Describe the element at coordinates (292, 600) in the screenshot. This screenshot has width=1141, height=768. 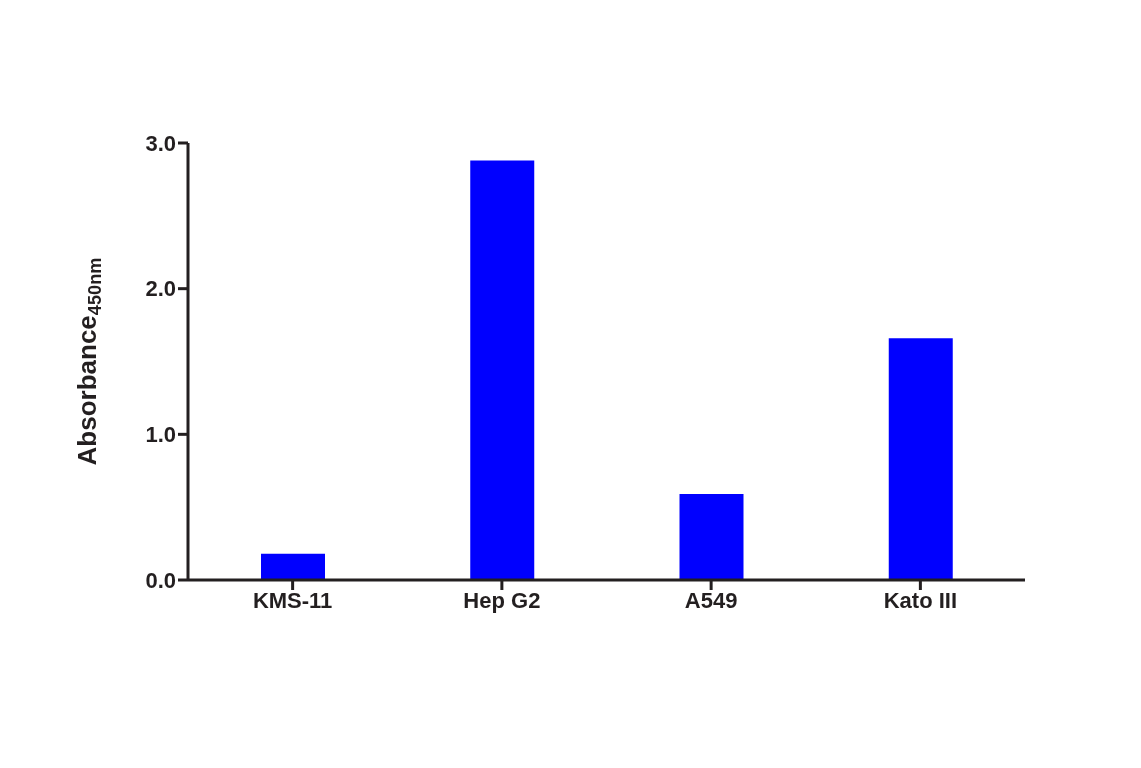
I see `x-tick-label: KMS-11` at that location.